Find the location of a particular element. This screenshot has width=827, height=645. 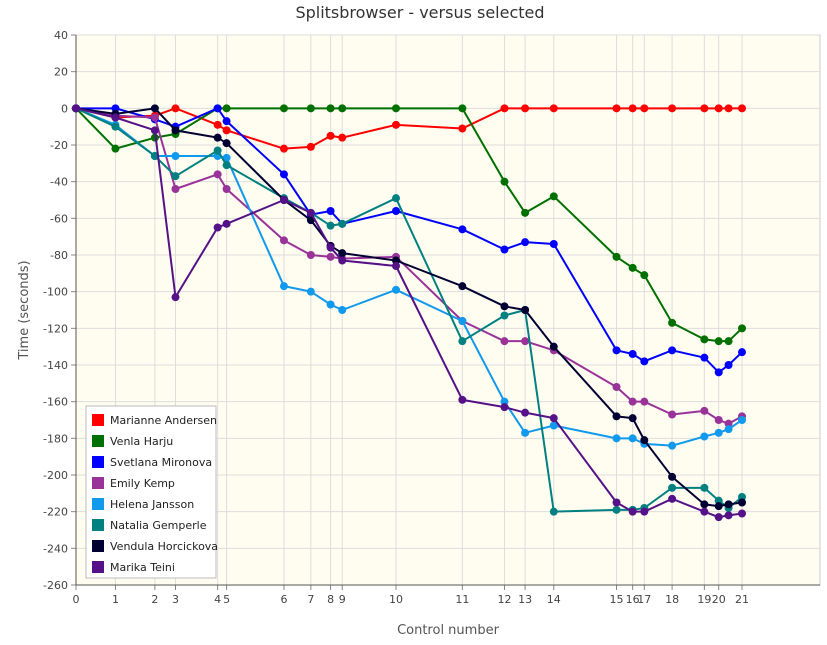

x-tick-label: 1 is located at coordinates (115, 599).